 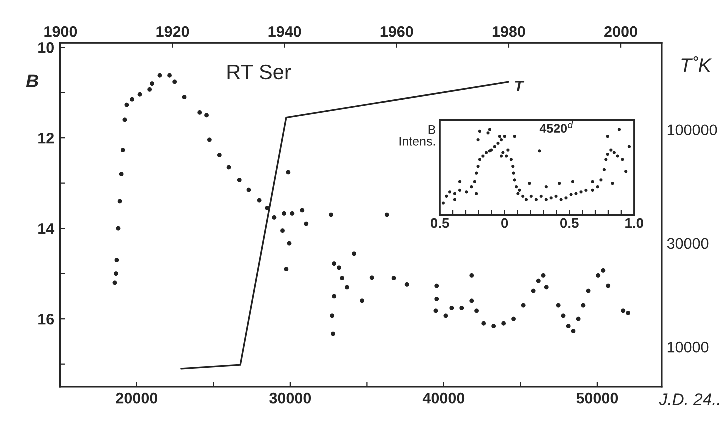 I want to click on x-tick-label: 0, so click(x=505, y=223).